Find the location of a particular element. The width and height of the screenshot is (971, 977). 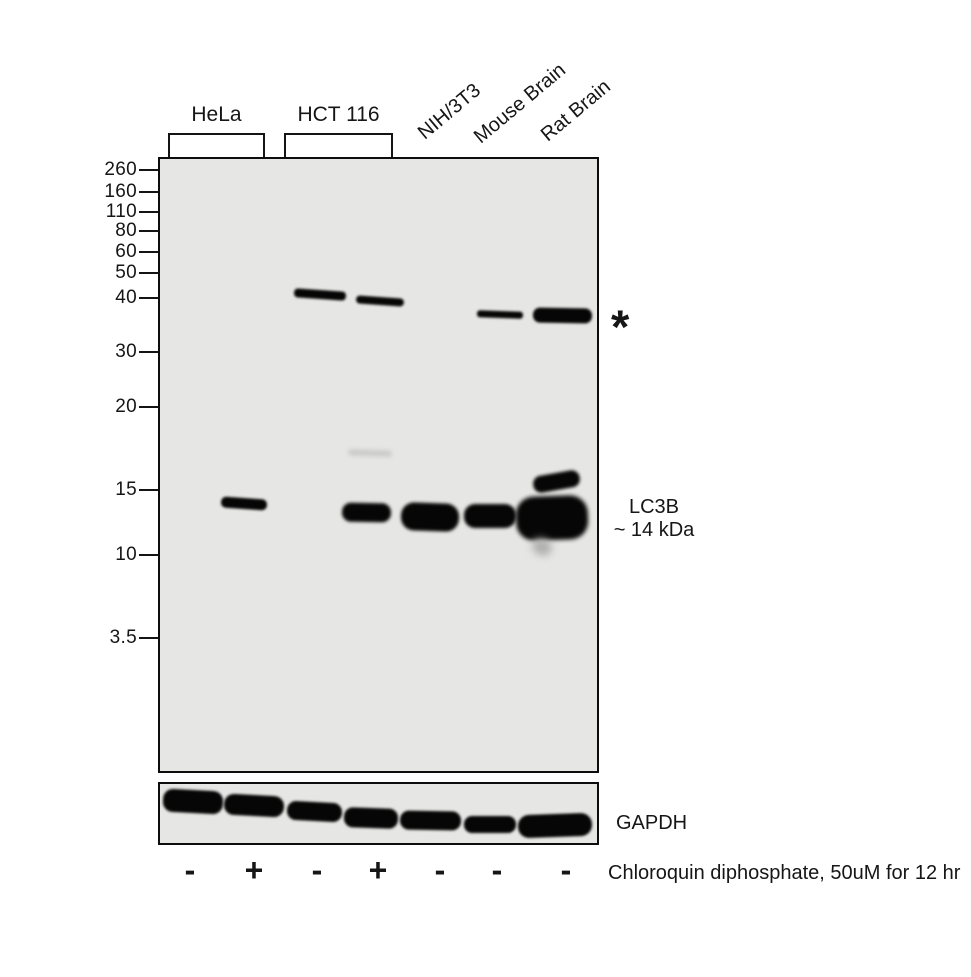

lane-group-bracket-hct116 is located at coordinates (338, 145).